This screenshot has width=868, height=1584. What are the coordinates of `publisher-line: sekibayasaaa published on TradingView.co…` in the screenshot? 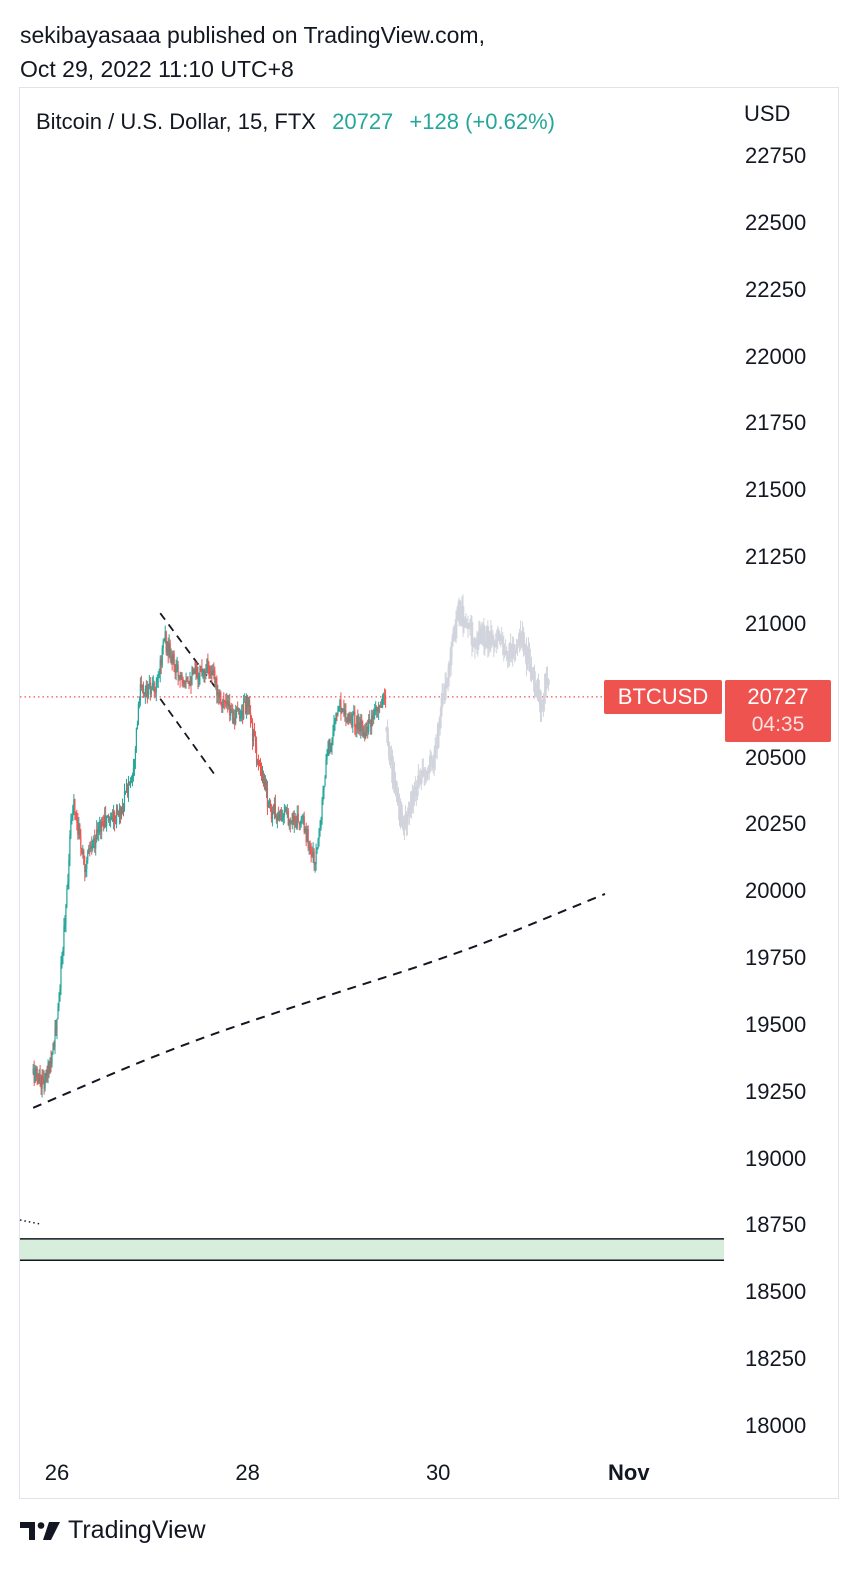 It's located at (252, 35).